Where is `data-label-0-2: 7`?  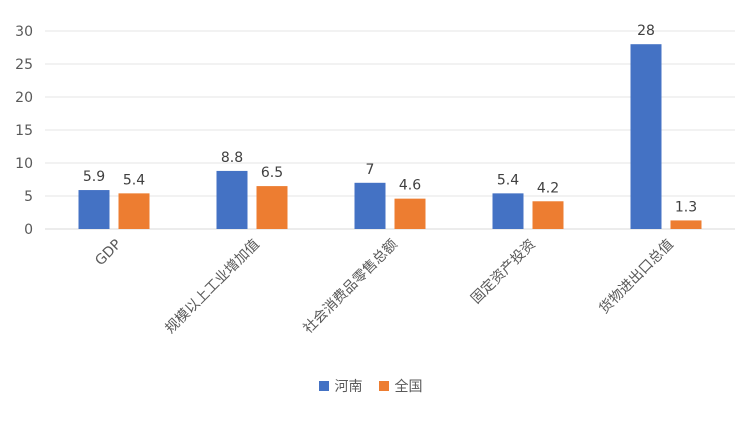
data-label-0-2: 7 is located at coordinates (370, 170).